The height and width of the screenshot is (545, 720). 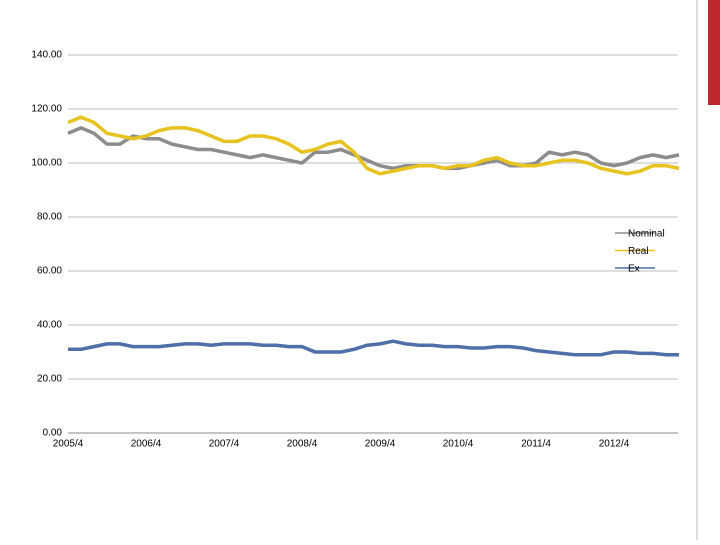 I want to click on legend-label: Ex, so click(x=634, y=269).